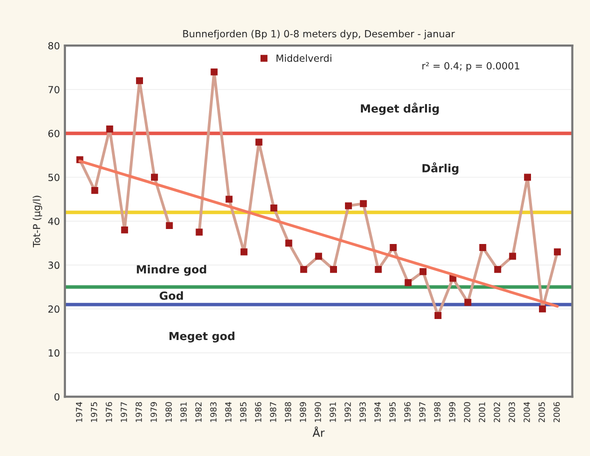 Image resolution: width=590 pixels, height=456 pixels. I want to click on x-tick-label: 1982, so click(198, 412).